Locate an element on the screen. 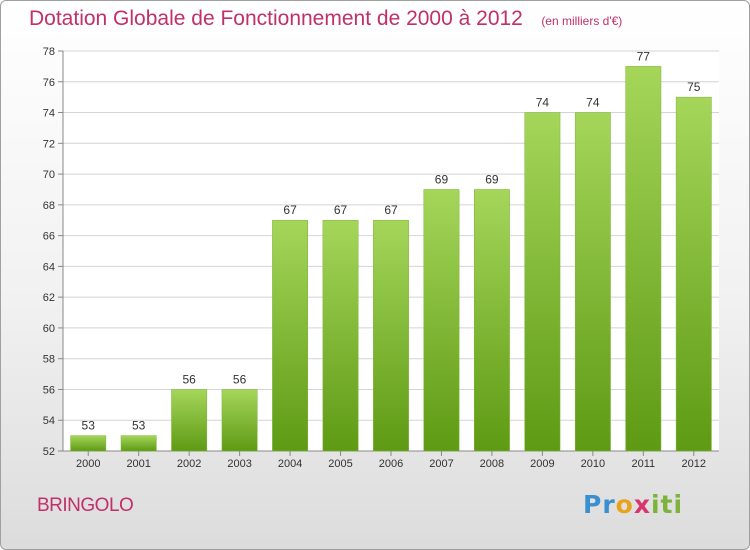 The image size is (750, 550). y-tick-label: 78 is located at coordinates (49, 52).